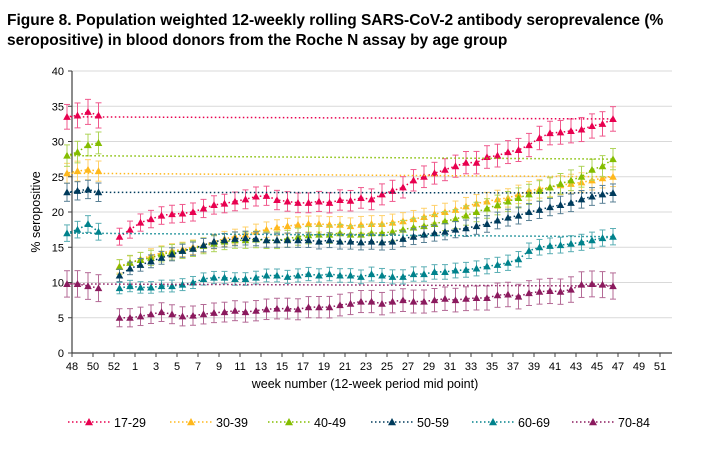 This screenshot has width=714, height=456. I want to click on legend-label: 30-39, so click(232, 423).